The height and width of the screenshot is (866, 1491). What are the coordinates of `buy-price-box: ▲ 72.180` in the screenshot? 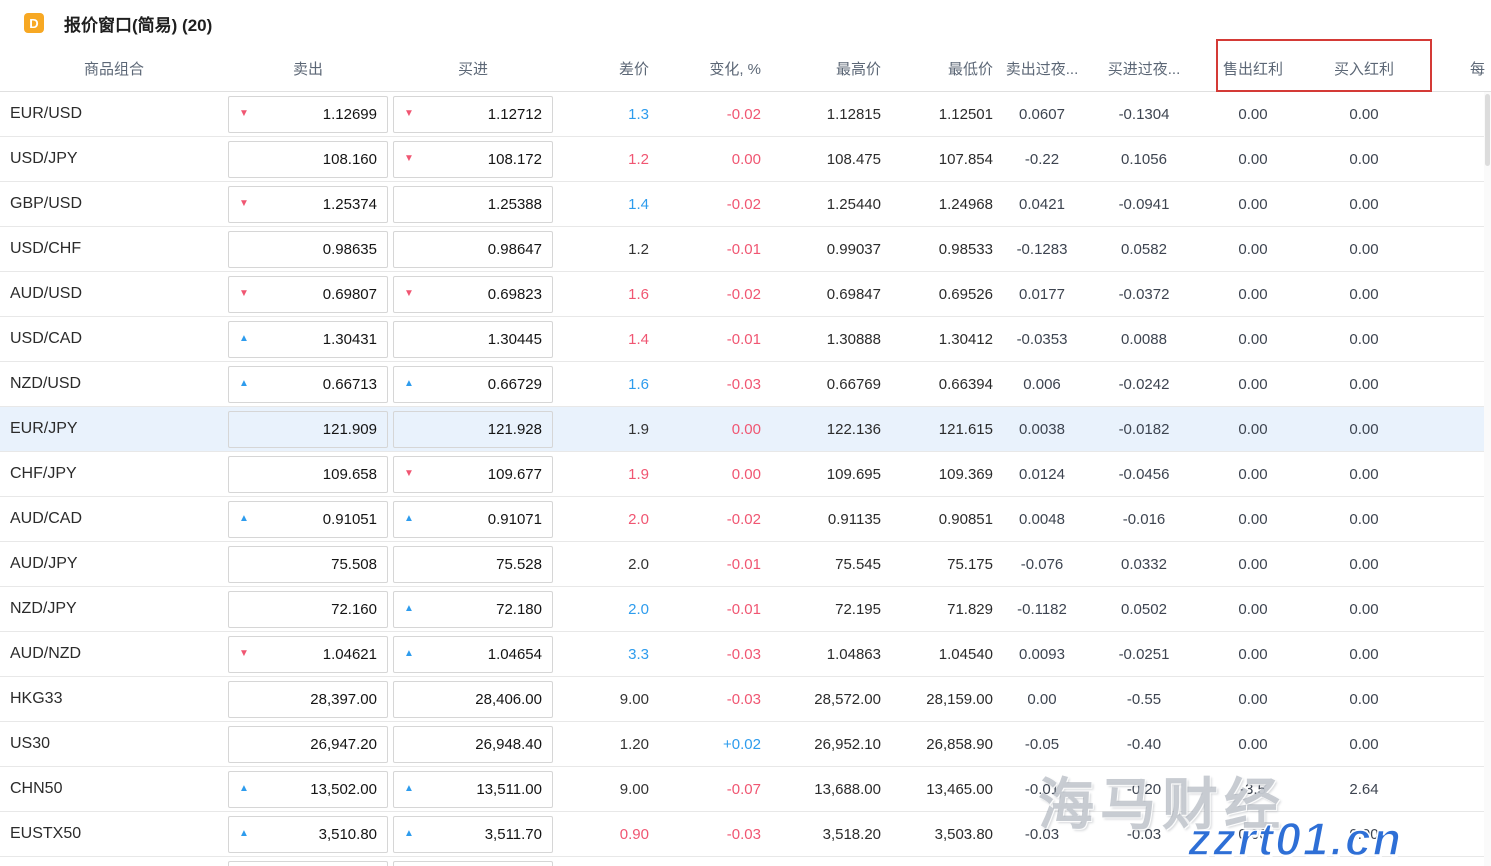 It's located at (473, 609).